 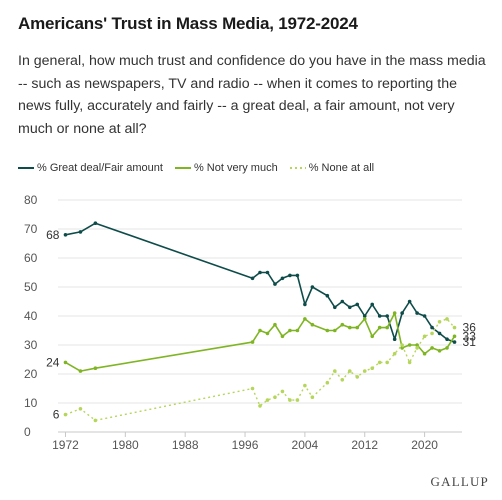 What do you see at coordinates (31, 316) in the screenshot?
I see `y-tick-label: 40` at bounding box center [31, 316].